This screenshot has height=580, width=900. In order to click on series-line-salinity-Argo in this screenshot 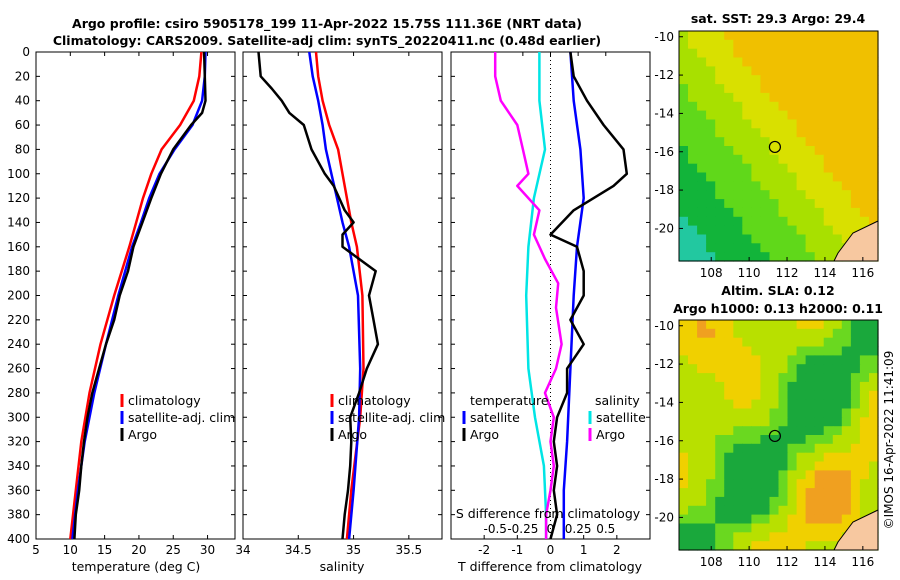, I will do `click(528, 295)`.